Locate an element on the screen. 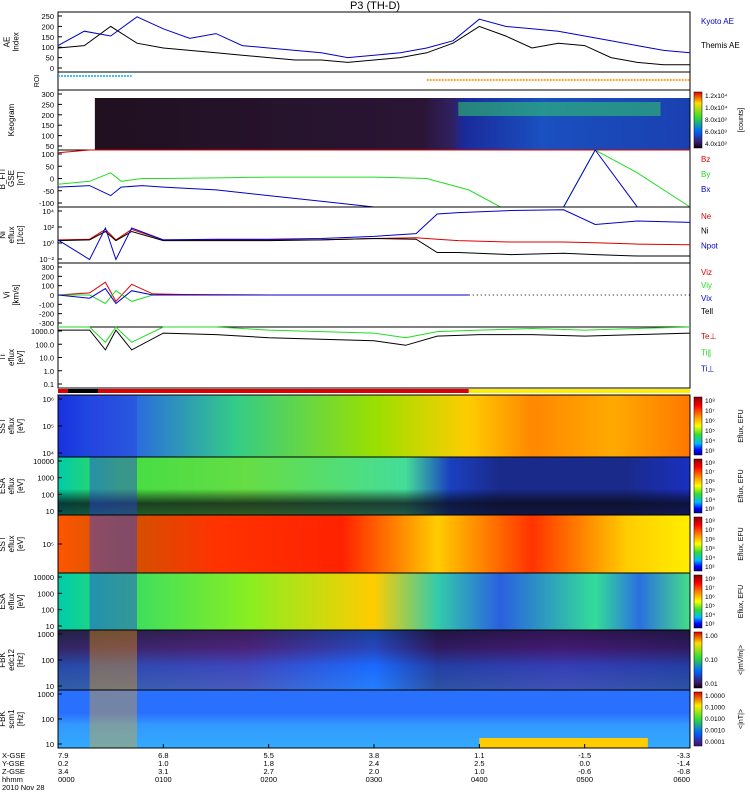 The image size is (750, 800). y-axis-label: eflux is located at coordinates (11, 601).